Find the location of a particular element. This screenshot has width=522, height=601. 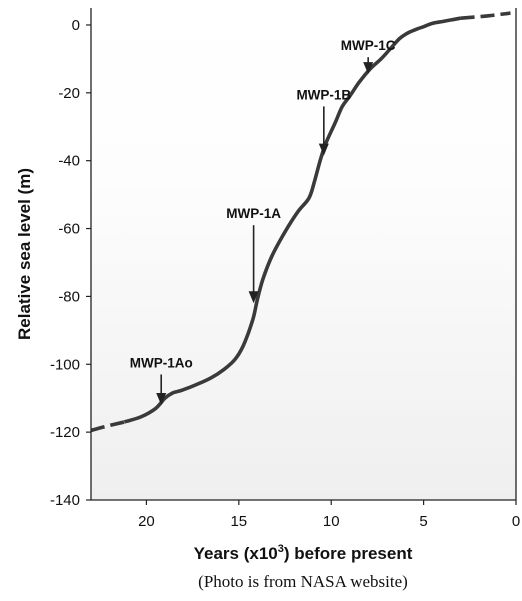

x-axis-label: Years (x103) before present is located at coordinates (303, 553).